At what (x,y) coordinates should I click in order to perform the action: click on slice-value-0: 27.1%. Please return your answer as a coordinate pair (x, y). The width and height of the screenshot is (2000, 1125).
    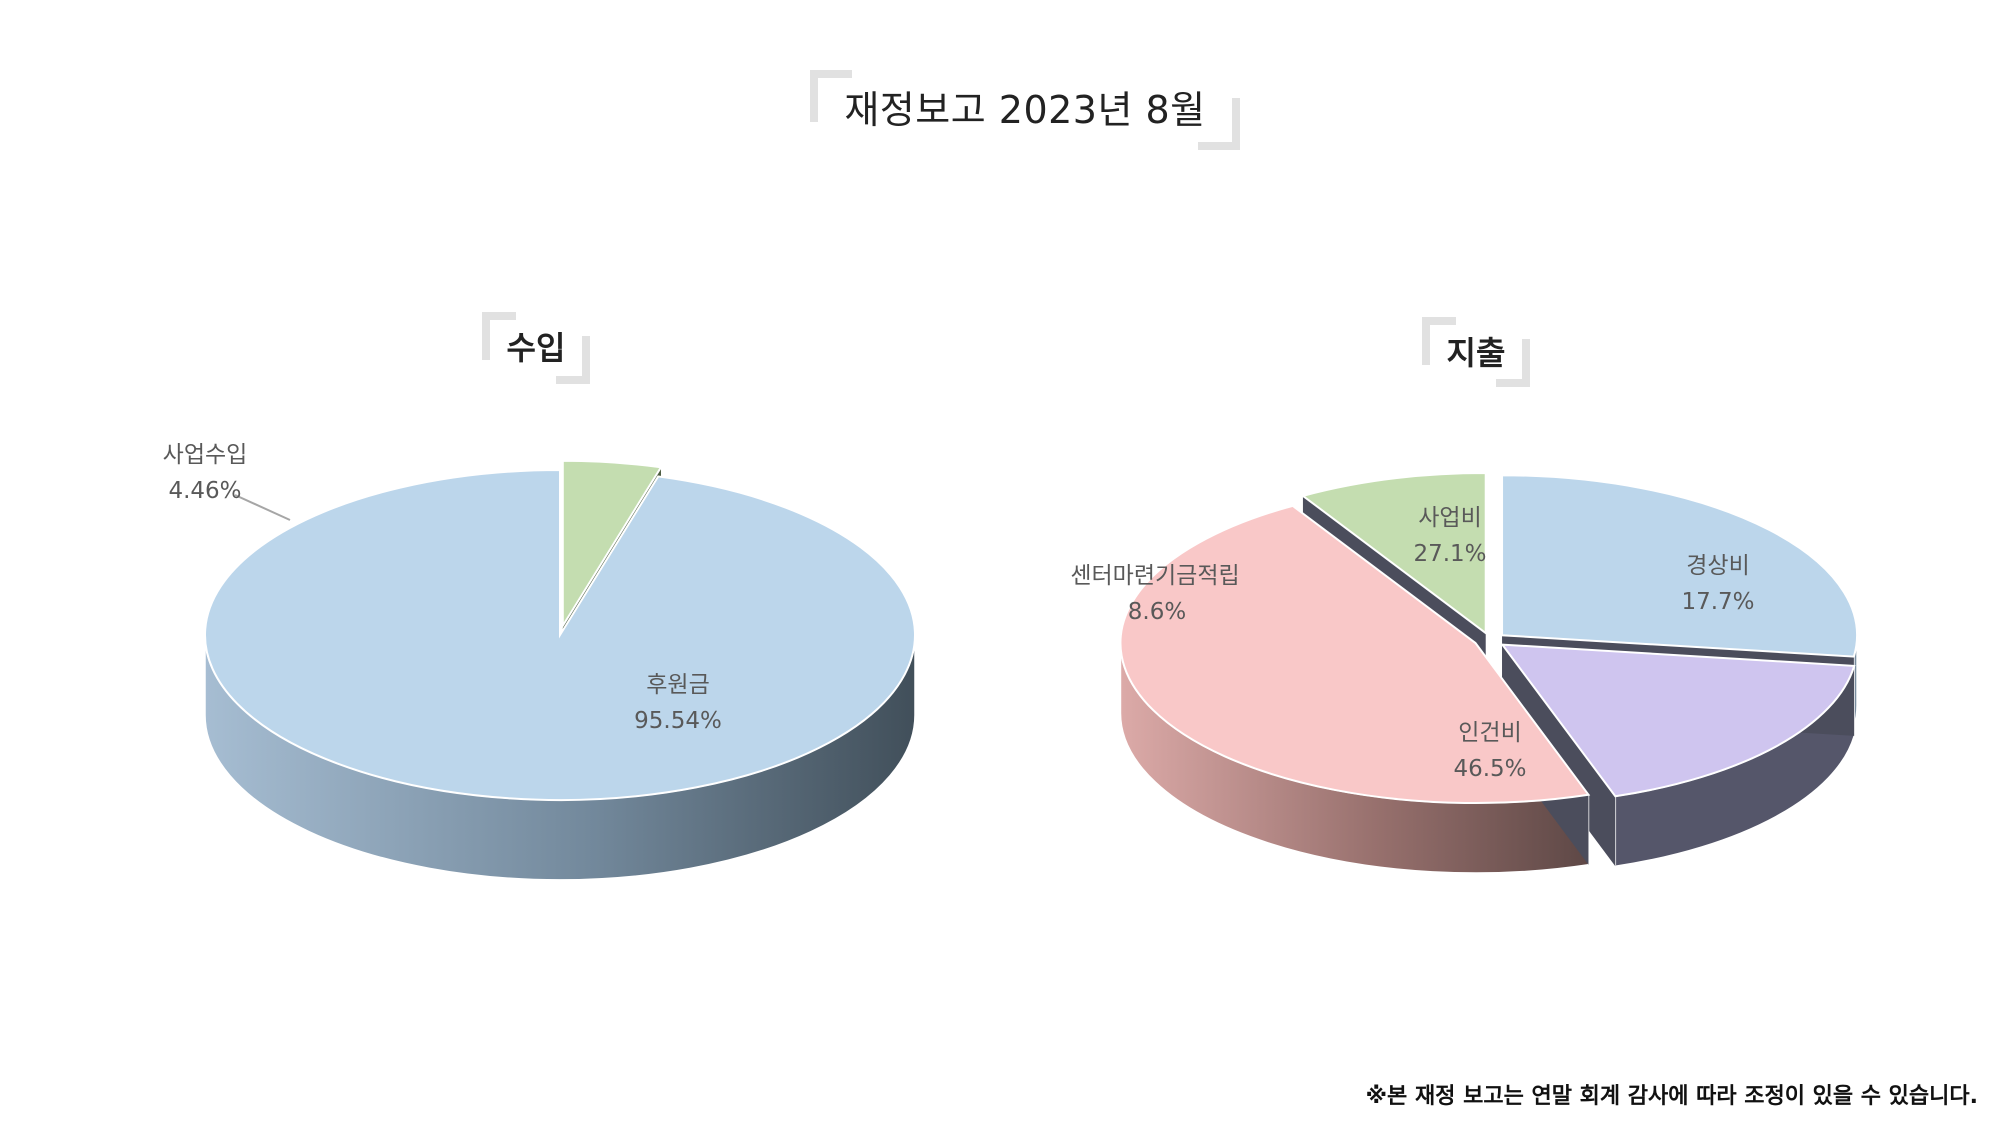
    Looking at the image, I should click on (1449, 554).